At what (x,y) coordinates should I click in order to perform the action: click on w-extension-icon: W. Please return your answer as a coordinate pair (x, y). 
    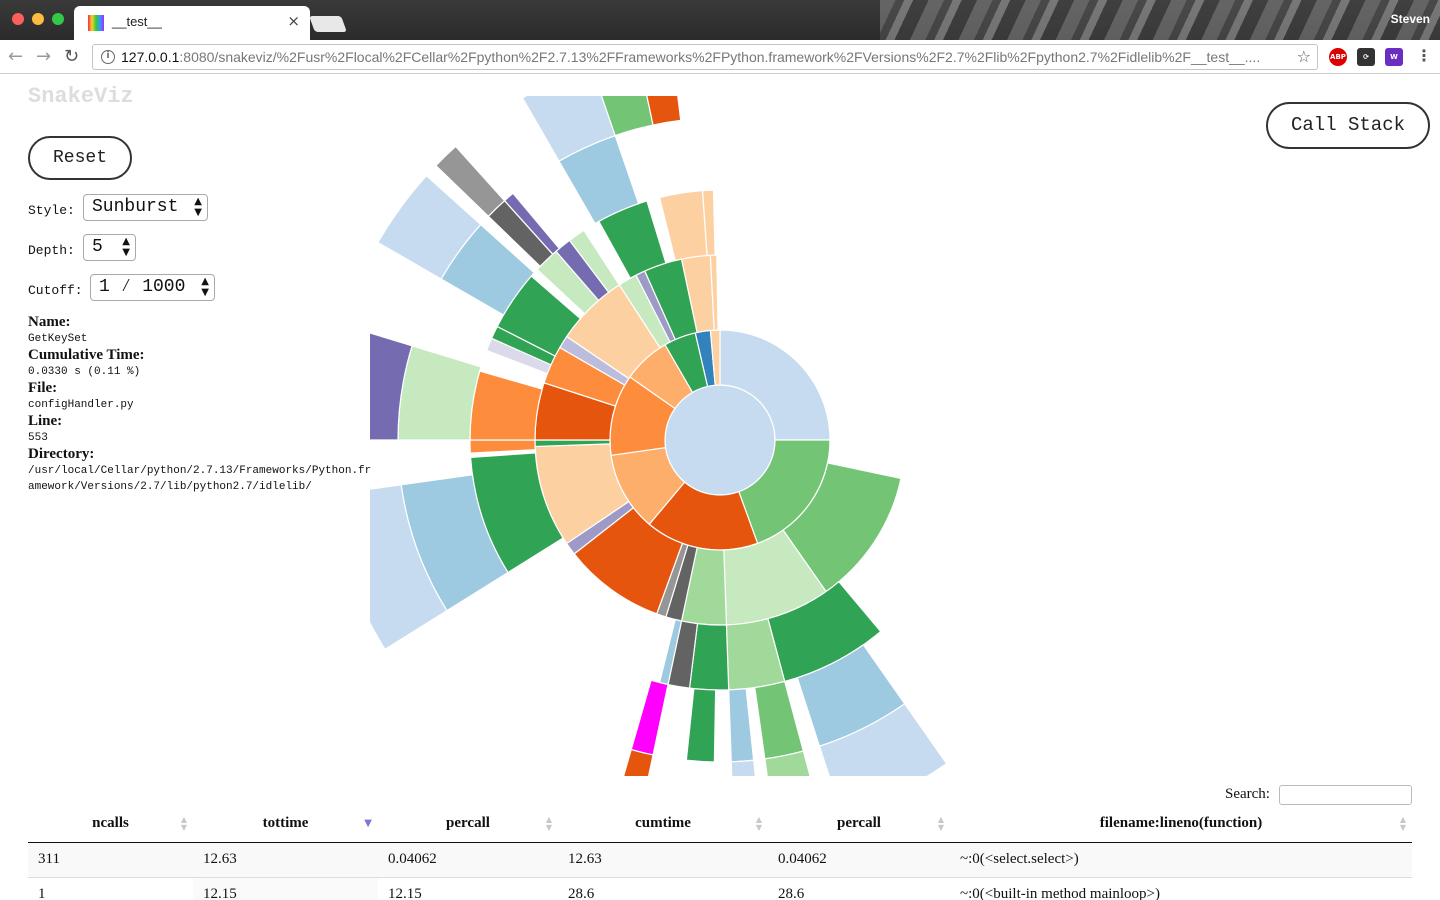
    Looking at the image, I should click on (1394, 57).